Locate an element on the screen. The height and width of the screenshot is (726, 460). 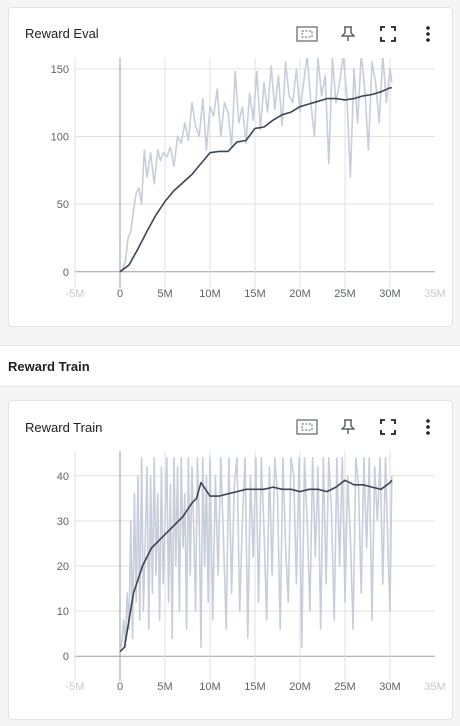
chart-title: Reward Eval is located at coordinates (62, 33).